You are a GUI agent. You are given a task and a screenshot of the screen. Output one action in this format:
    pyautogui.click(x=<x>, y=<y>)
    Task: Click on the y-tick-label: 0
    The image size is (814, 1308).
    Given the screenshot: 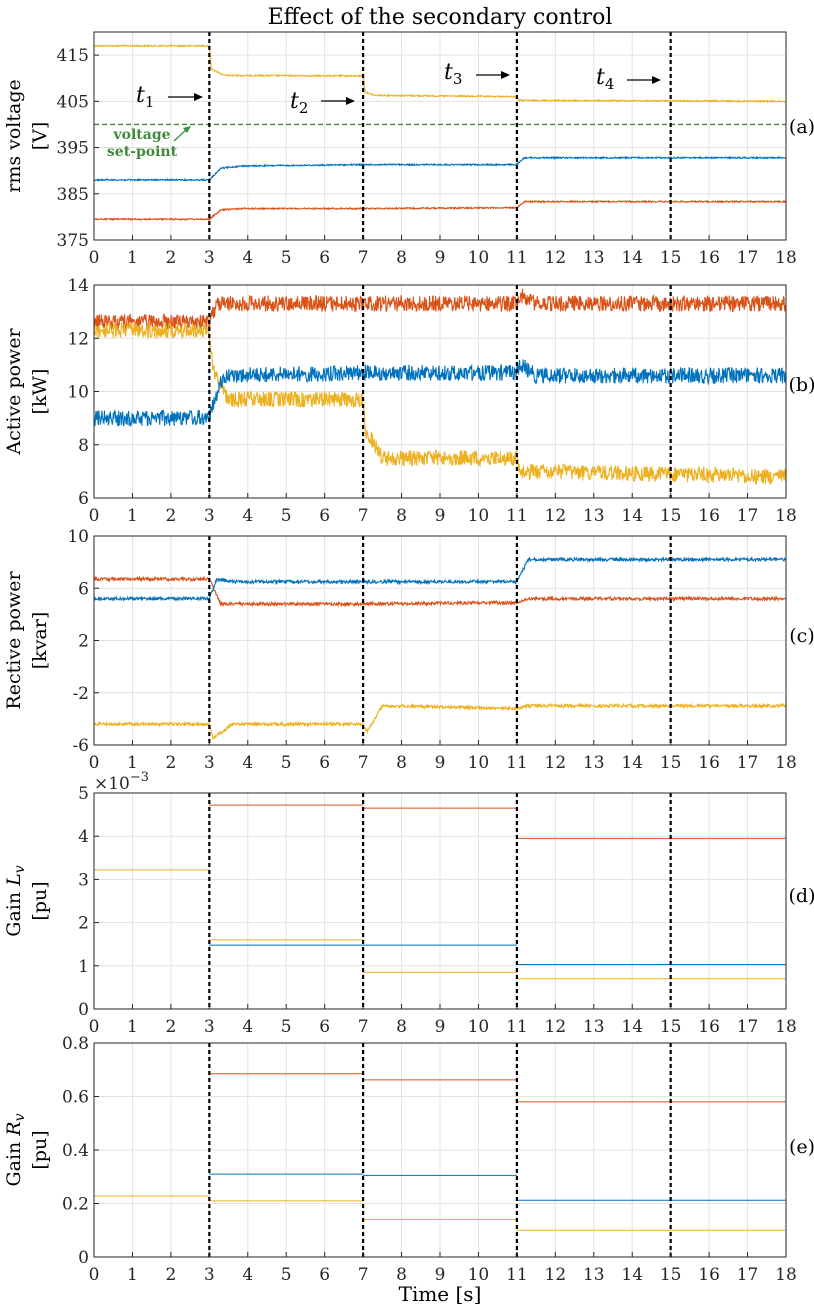 What is the action you would take?
    pyautogui.click(x=83, y=1258)
    